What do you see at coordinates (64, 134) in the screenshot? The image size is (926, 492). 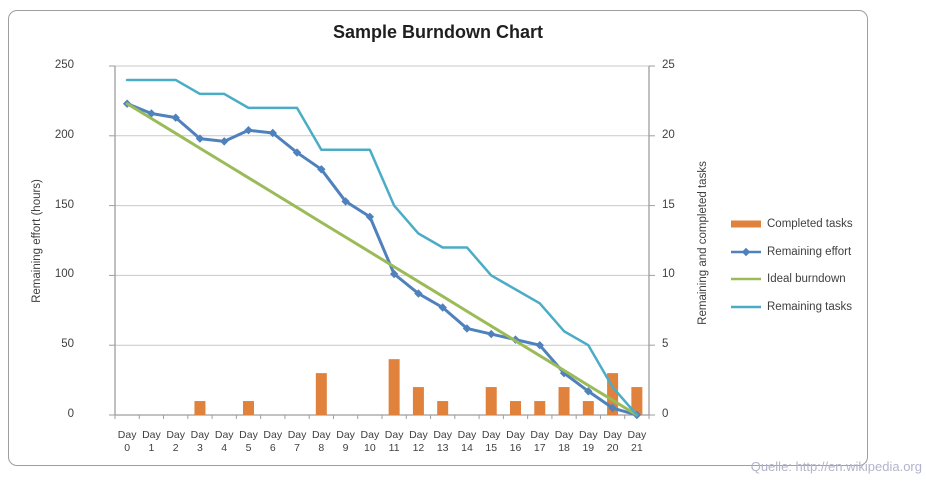 I see `left-axis-tick-label: 200` at bounding box center [64, 134].